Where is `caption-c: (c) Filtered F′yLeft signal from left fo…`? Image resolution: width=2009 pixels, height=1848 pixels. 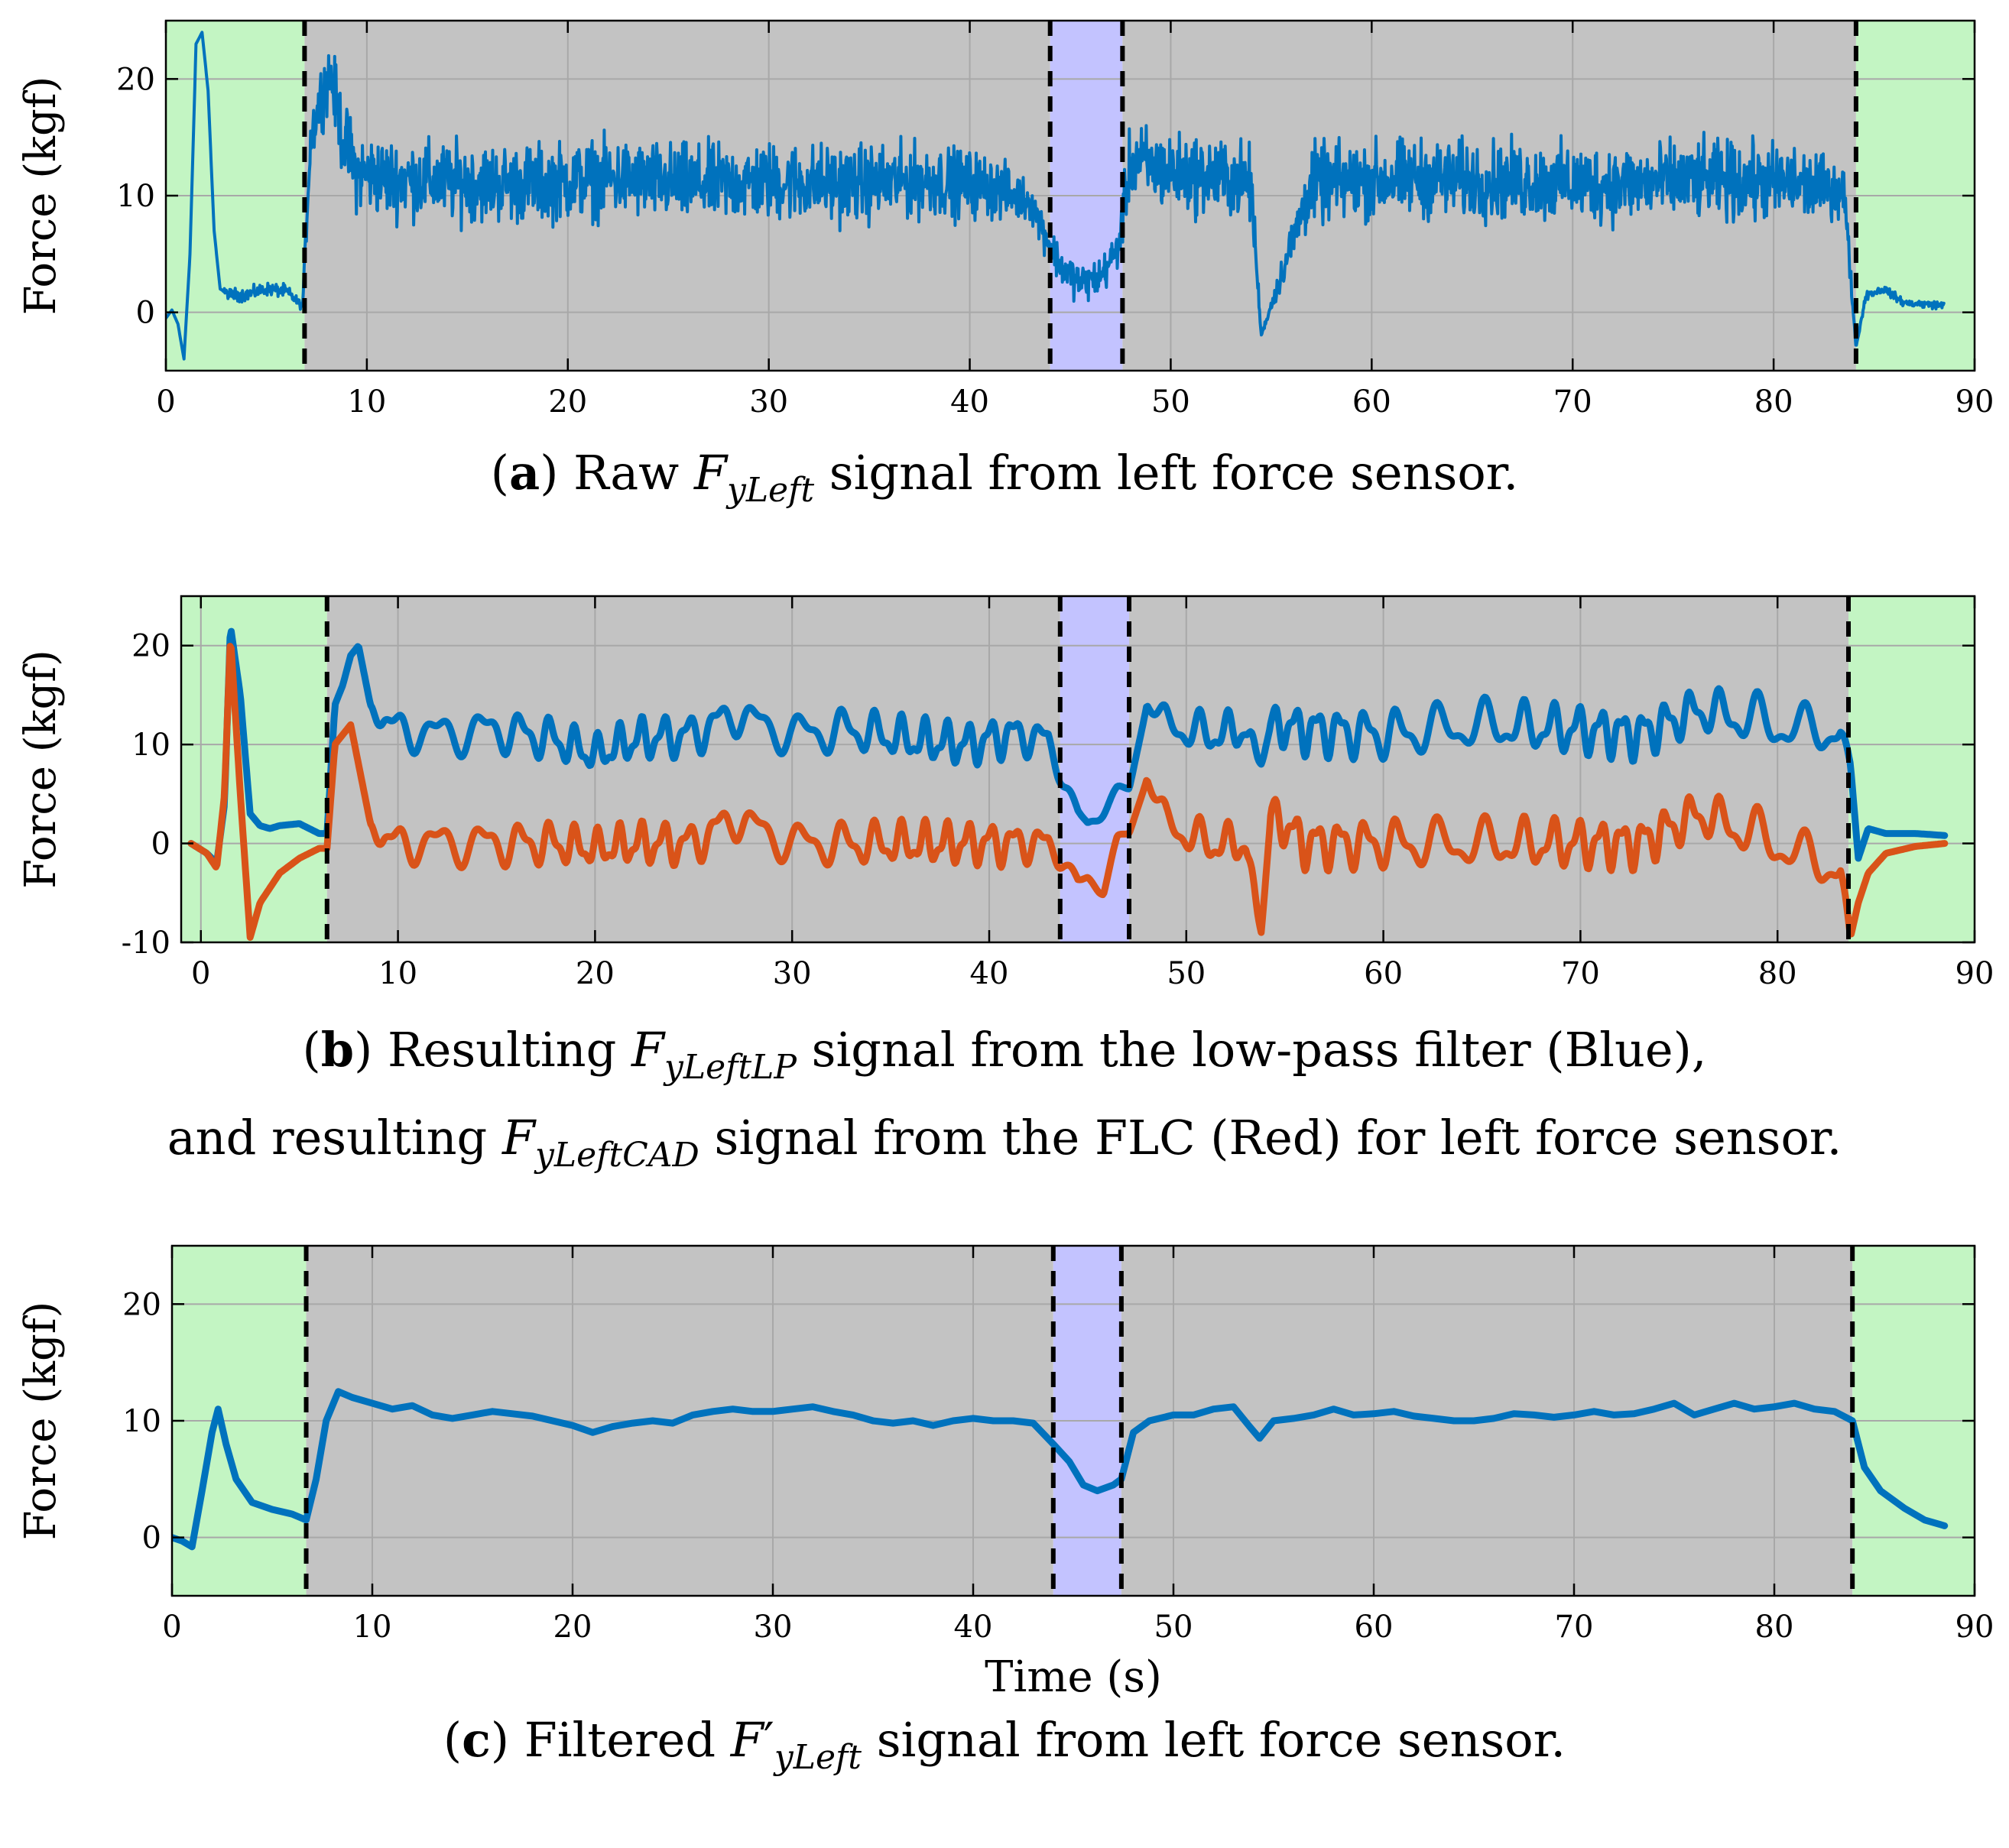 caption-c: (c) Filtered F′yLeft signal from left fo… is located at coordinates (1004, 1745).